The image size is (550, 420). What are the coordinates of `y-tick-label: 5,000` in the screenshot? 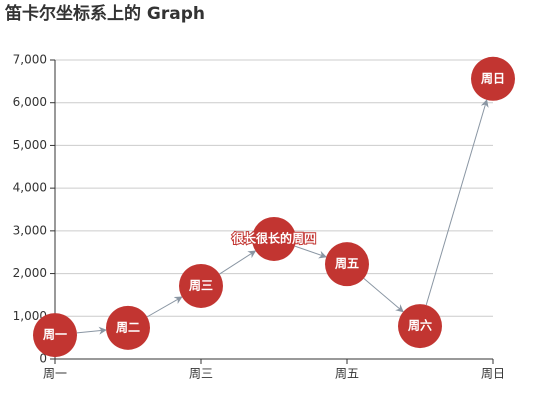 It's located at (30, 145).